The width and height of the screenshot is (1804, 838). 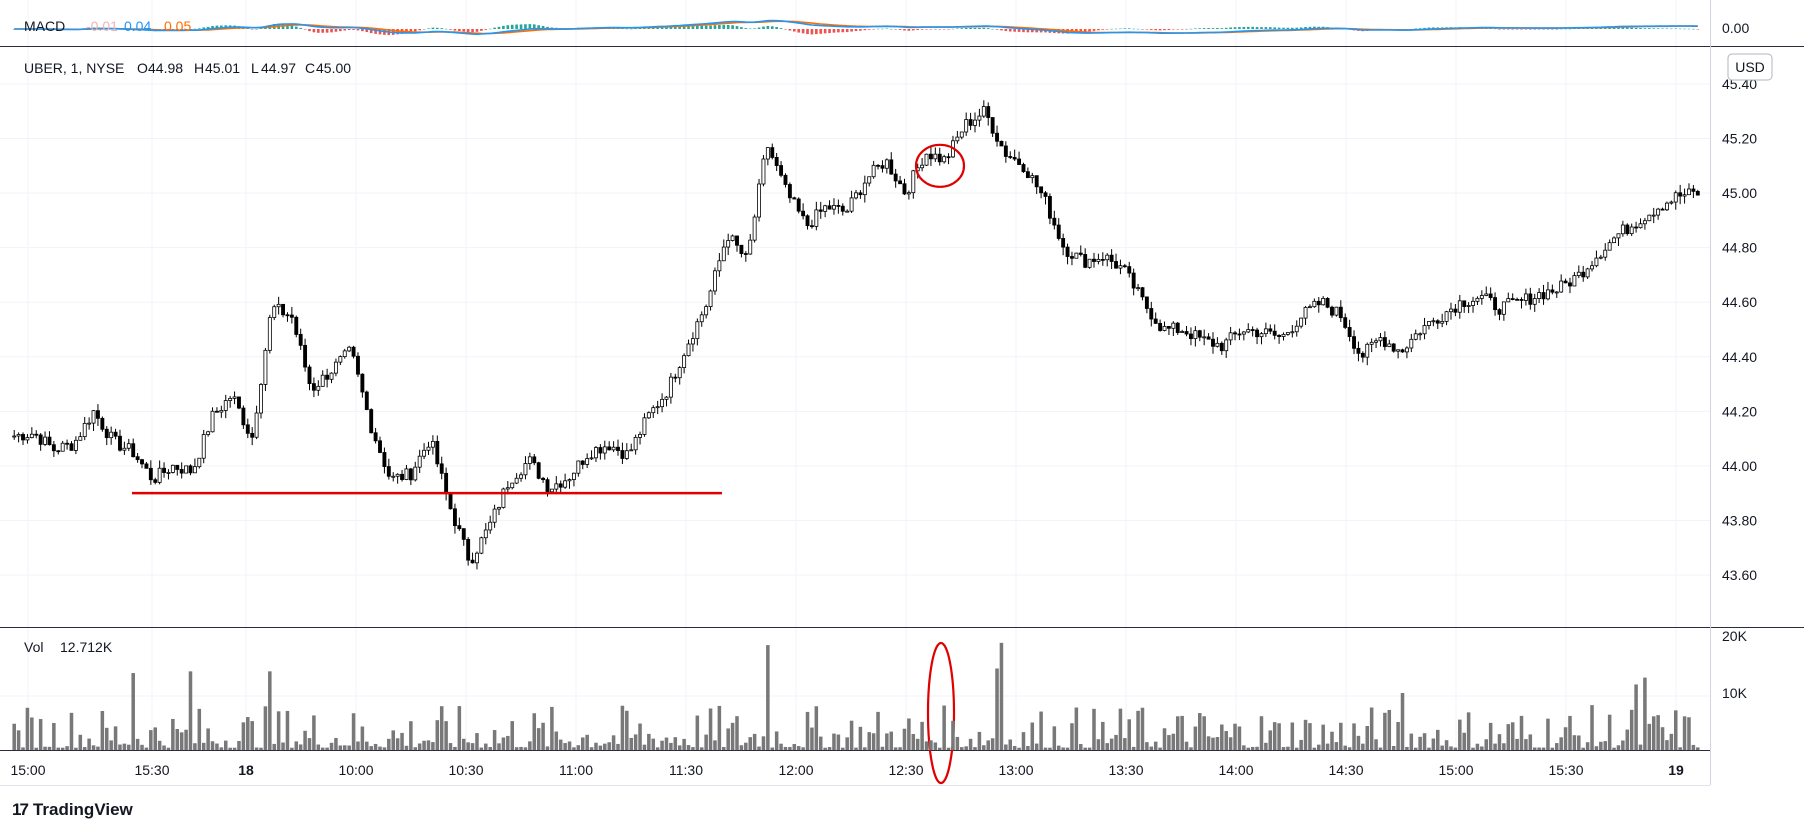 I want to click on currency-button: USD, so click(x=1750, y=67).